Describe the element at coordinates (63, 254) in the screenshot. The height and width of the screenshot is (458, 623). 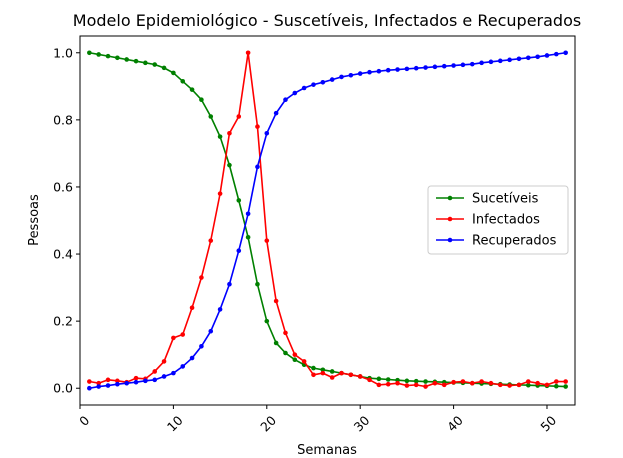
I see `y-tick-label: 0.4` at that location.